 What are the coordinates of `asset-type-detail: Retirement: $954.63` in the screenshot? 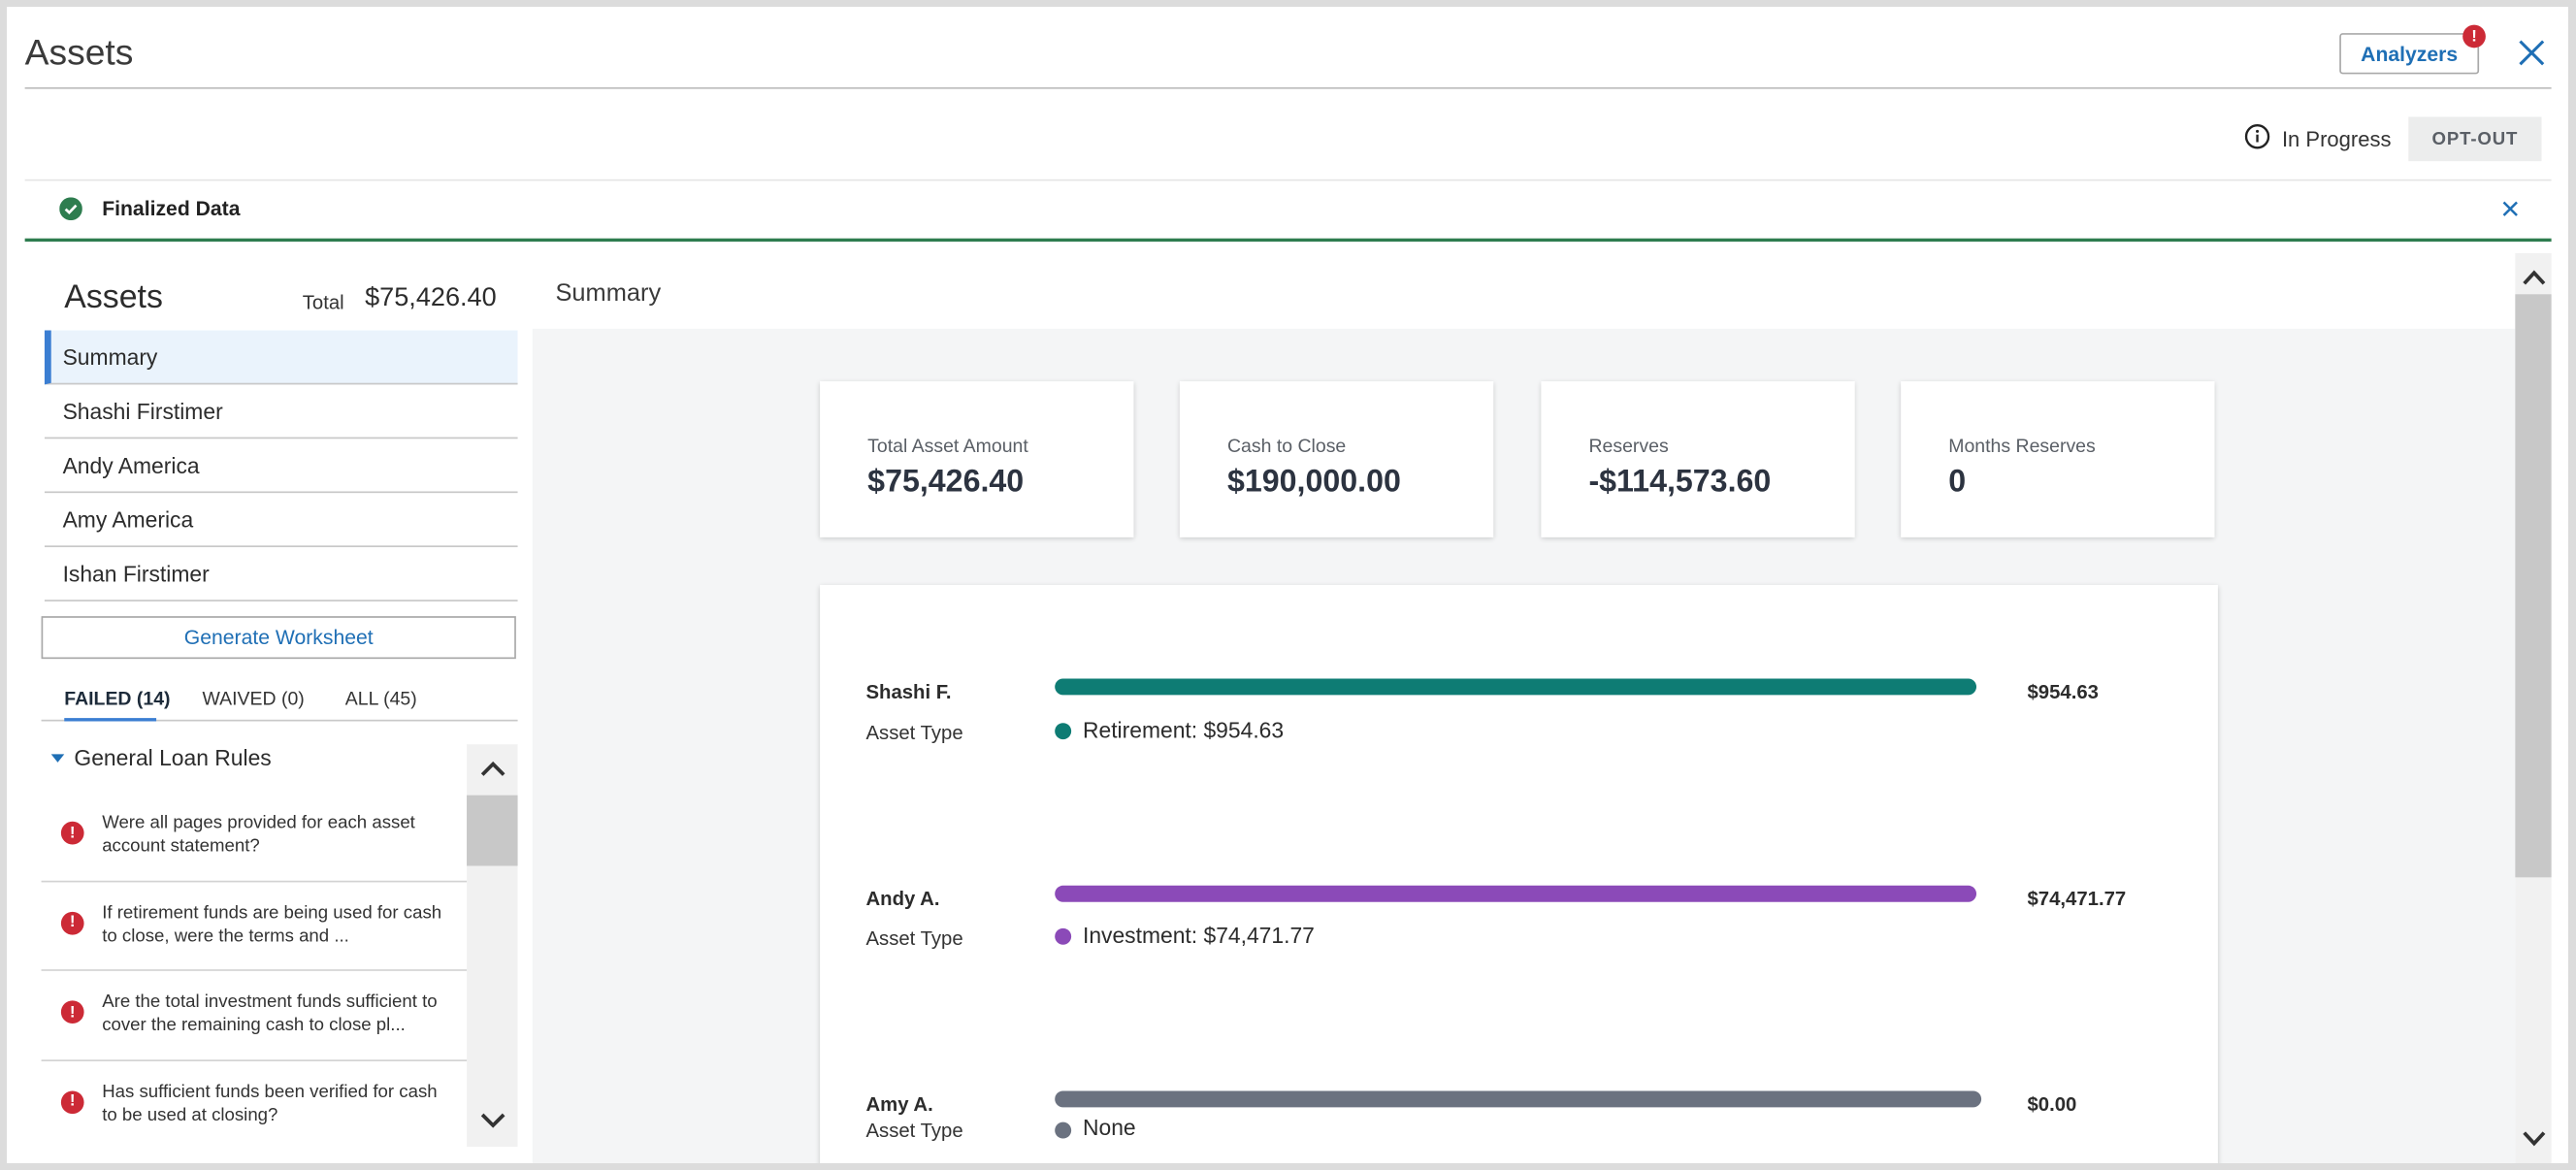 It's located at (1183, 730).